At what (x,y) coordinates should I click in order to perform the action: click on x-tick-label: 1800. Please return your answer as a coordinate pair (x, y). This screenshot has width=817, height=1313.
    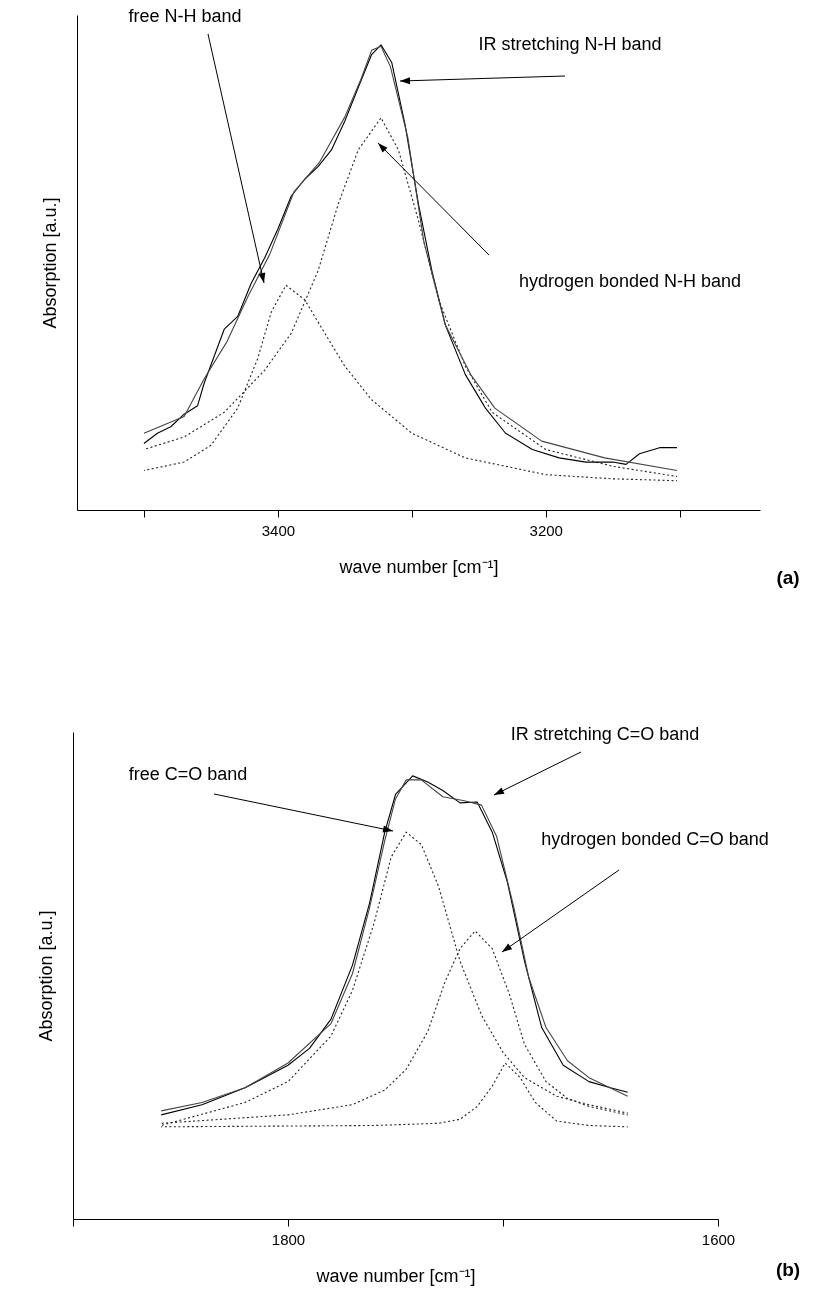
    Looking at the image, I should click on (288, 1239).